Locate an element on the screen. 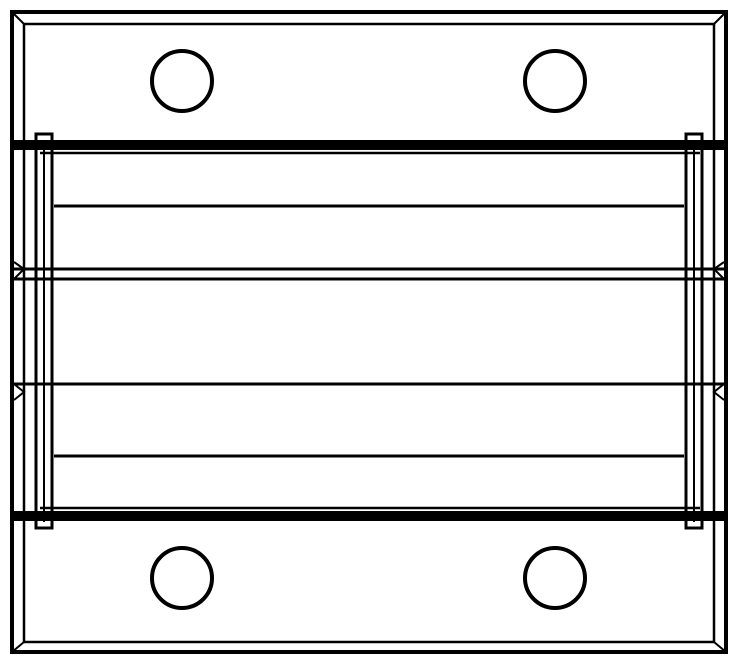 The height and width of the screenshot is (663, 738). right-notch-upper is located at coordinates (718, 270).